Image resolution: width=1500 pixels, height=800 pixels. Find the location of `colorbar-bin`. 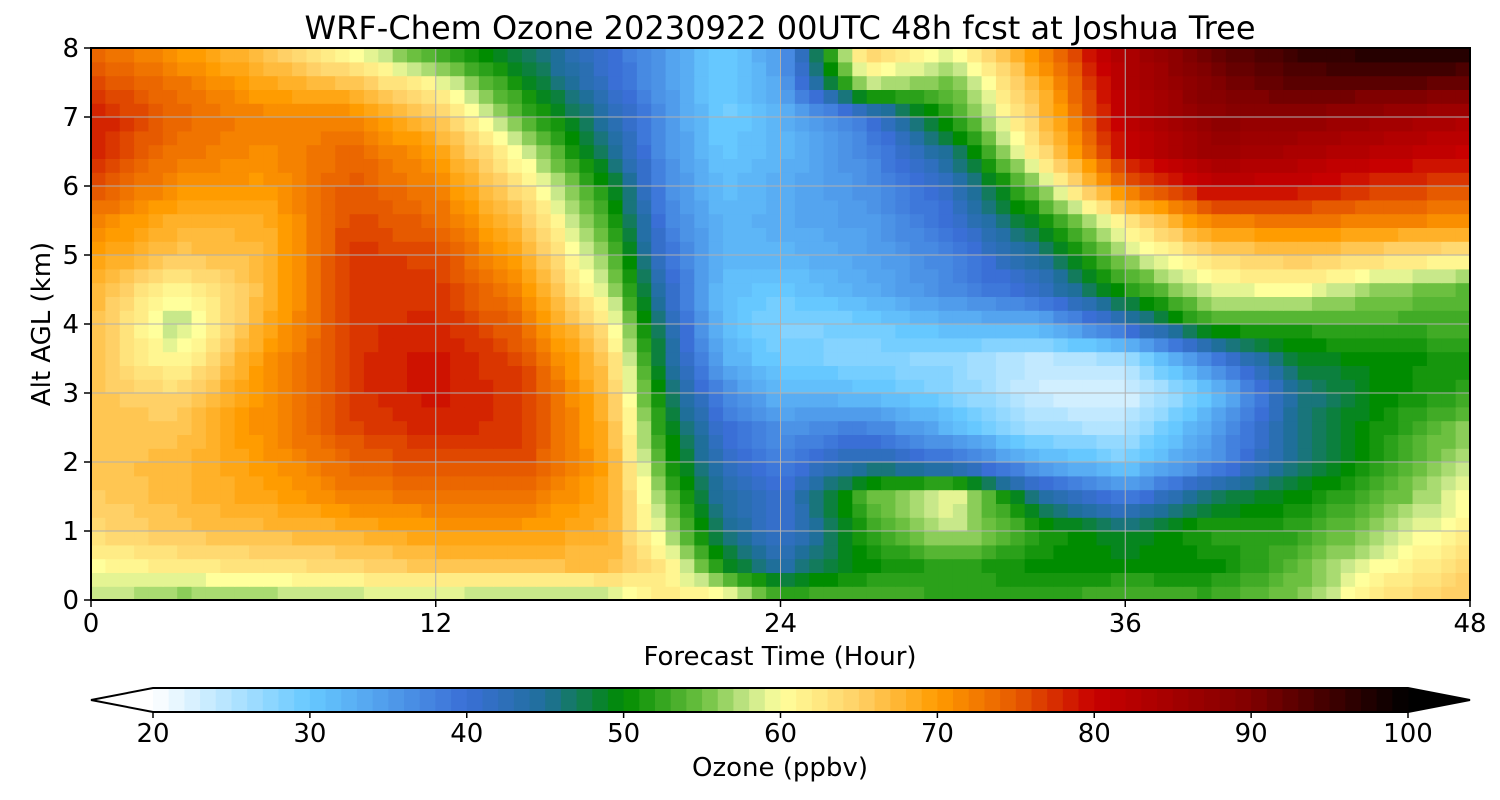

colorbar-bin is located at coordinates (1227, 700).